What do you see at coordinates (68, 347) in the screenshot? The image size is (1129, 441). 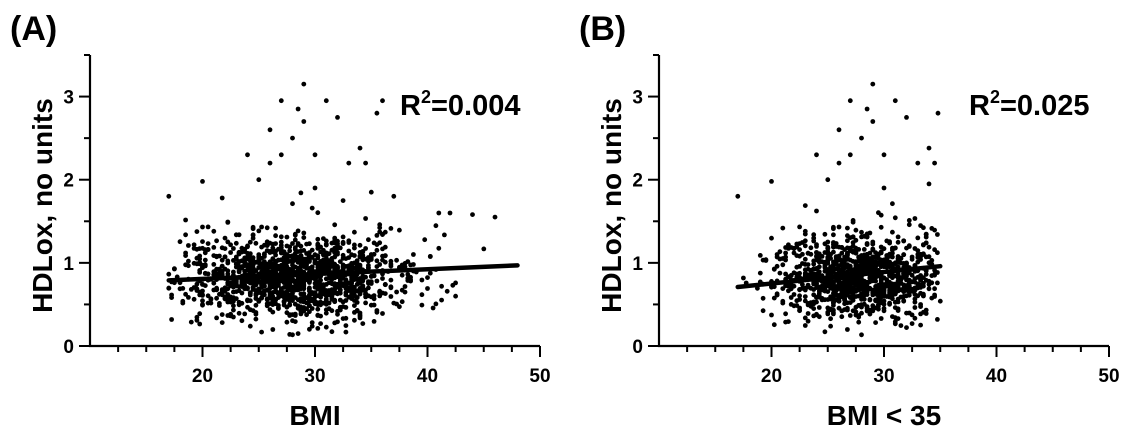 I see `y-tick-label: 0` at bounding box center [68, 347].